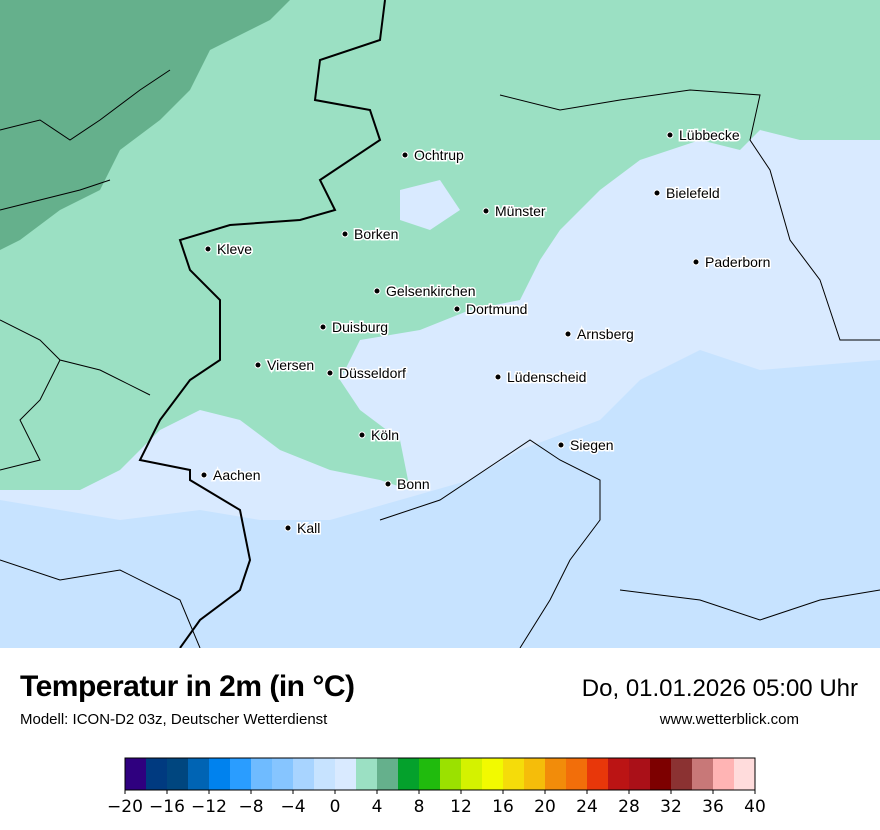  What do you see at coordinates (167, 807) in the screenshot?
I see `legend-tick-label: −16` at bounding box center [167, 807].